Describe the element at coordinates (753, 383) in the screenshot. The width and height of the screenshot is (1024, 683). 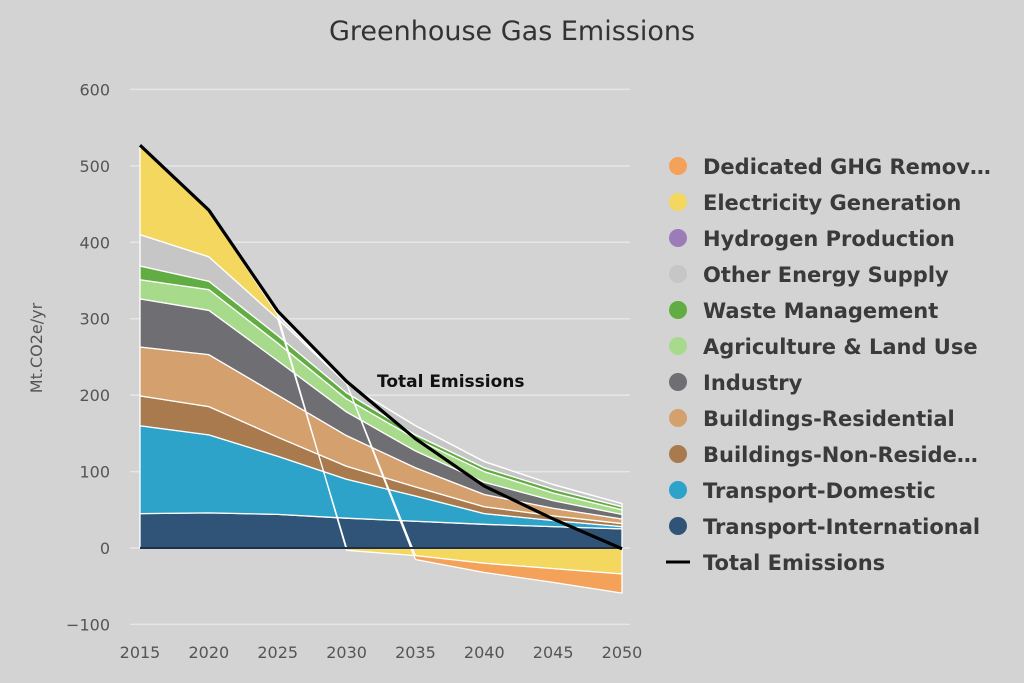
I see `legend-label: Industry` at that location.